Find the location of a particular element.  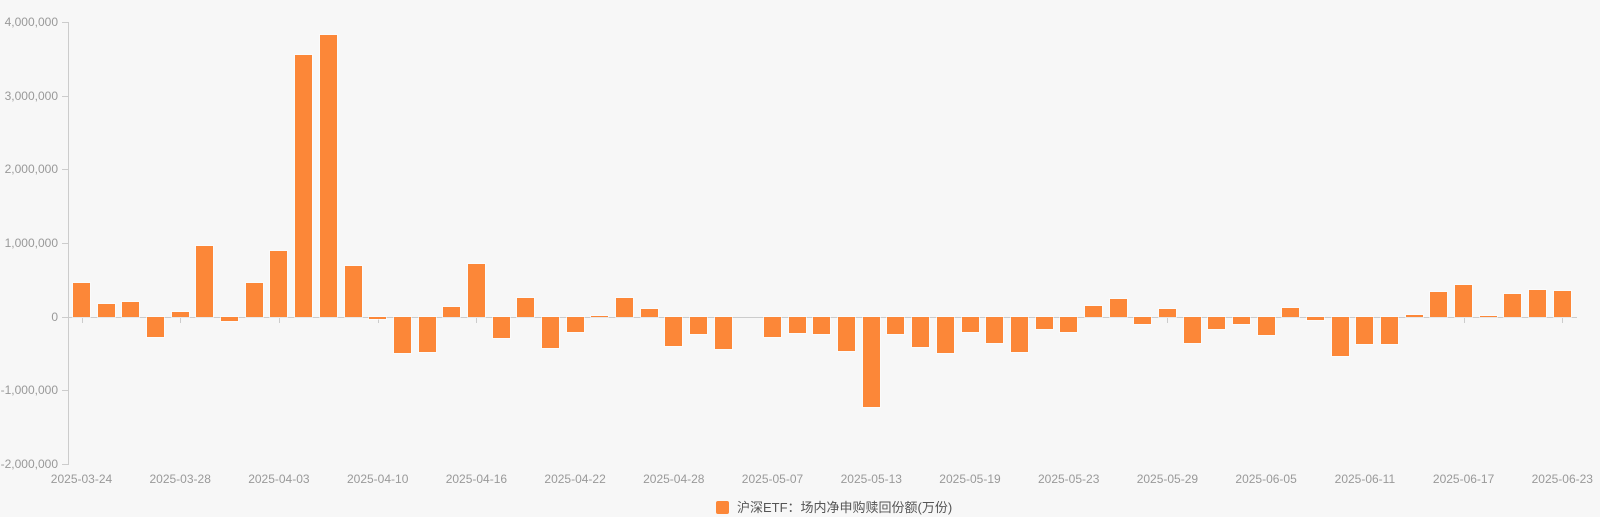

x-axis-label-2025-04-16: 2025-04-16 is located at coordinates (476, 479).